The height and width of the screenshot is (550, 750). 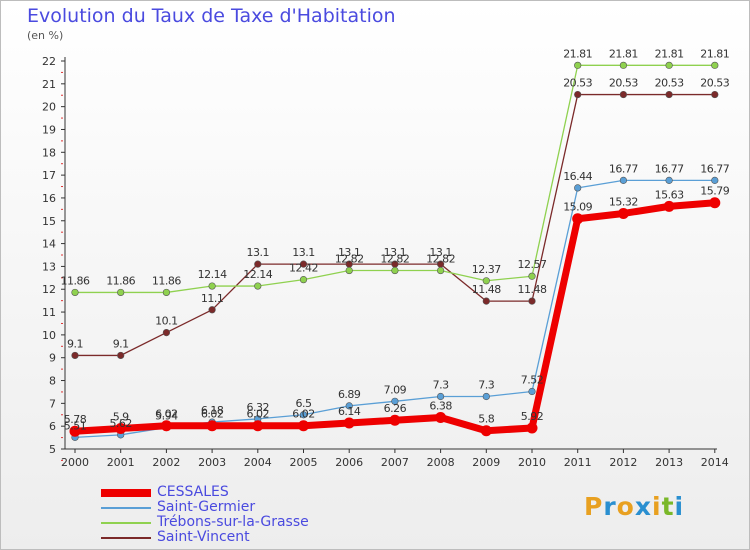 What do you see at coordinates (304, 403) in the screenshot?
I see `data-label: 6.5` at bounding box center [304, 403].